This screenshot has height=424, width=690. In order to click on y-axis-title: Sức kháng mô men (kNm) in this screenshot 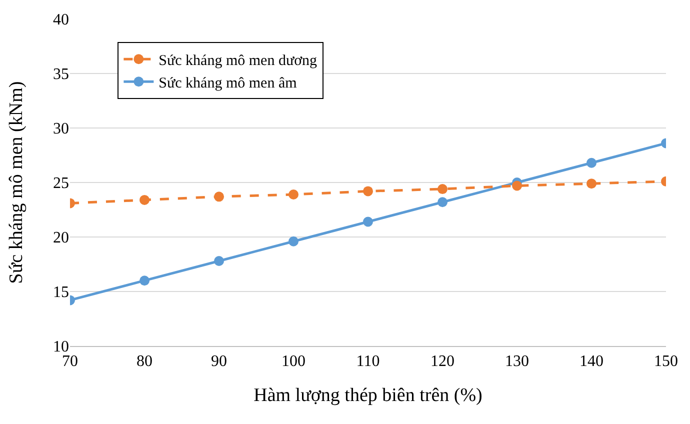, I will do `click(16, 182)`.